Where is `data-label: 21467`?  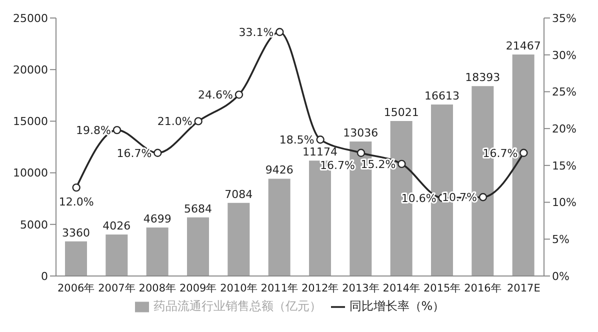
data-label: 21467 is located at coordinates (523, 45).